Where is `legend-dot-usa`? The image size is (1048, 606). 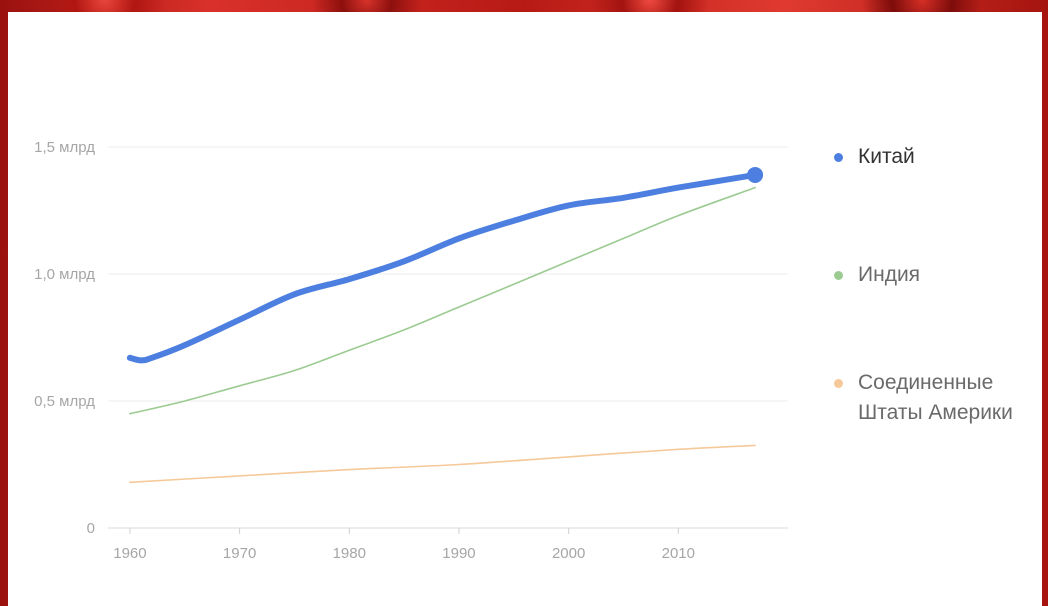
legend-dot-usa is located at coordinates (838, 383).